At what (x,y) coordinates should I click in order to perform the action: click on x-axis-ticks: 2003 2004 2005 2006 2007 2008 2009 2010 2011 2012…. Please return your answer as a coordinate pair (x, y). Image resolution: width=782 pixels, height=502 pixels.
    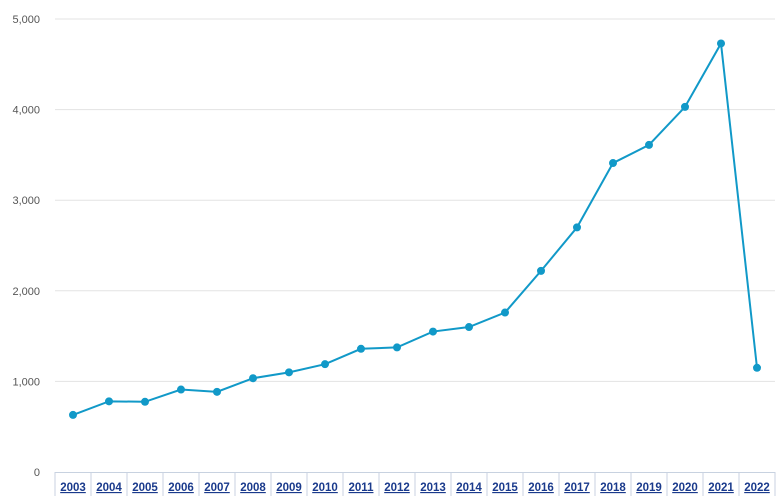
    Looking at the image, I should click on (415, 484).